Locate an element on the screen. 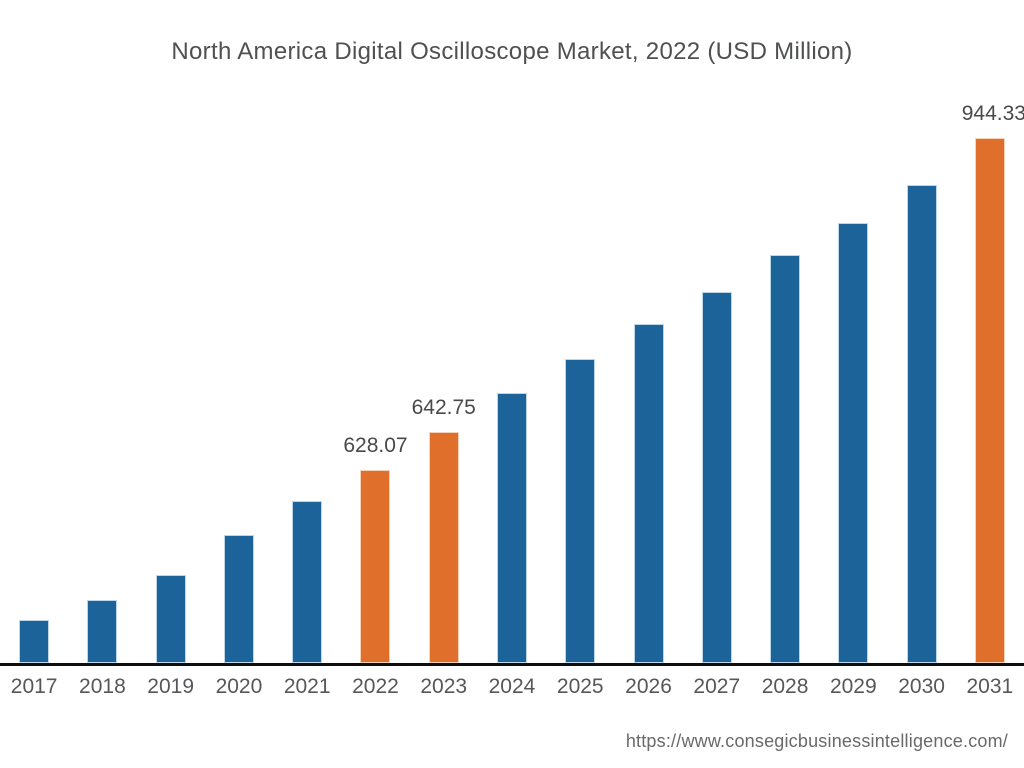 This screenshot has width=1024, height=768. bar-column-2031: 944.33 is located at coordinates (990, 382).